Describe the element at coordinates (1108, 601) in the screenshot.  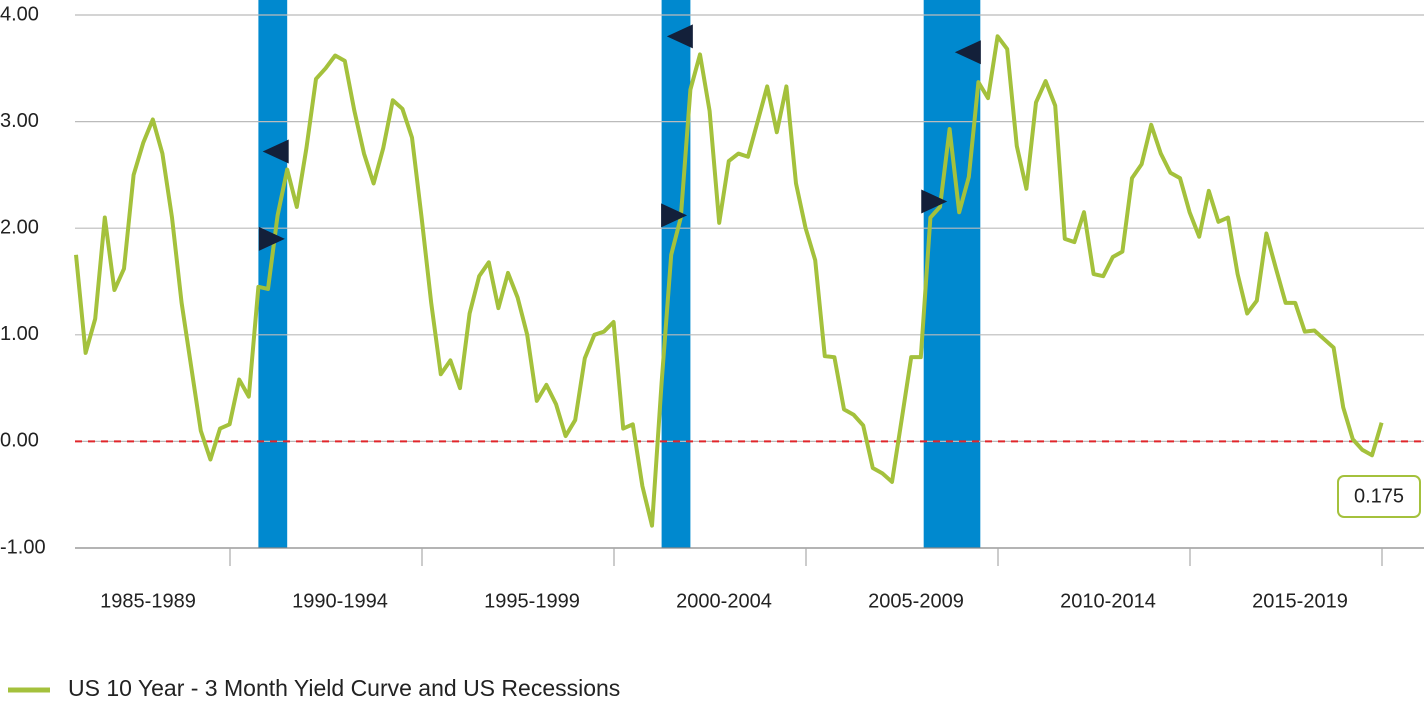
I see `x-tick-label: 2010-2014` at that location.